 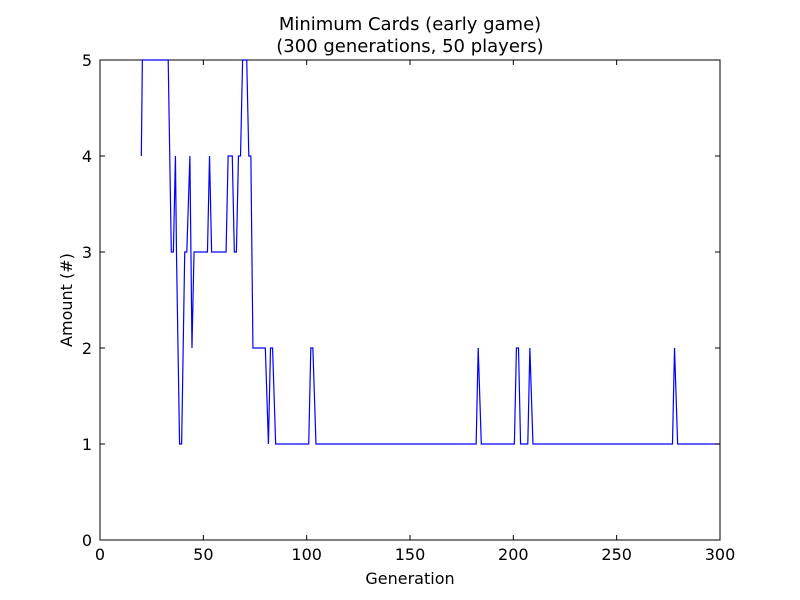 I want to click on y-tick-label: 3, so click(x=87, y=252).